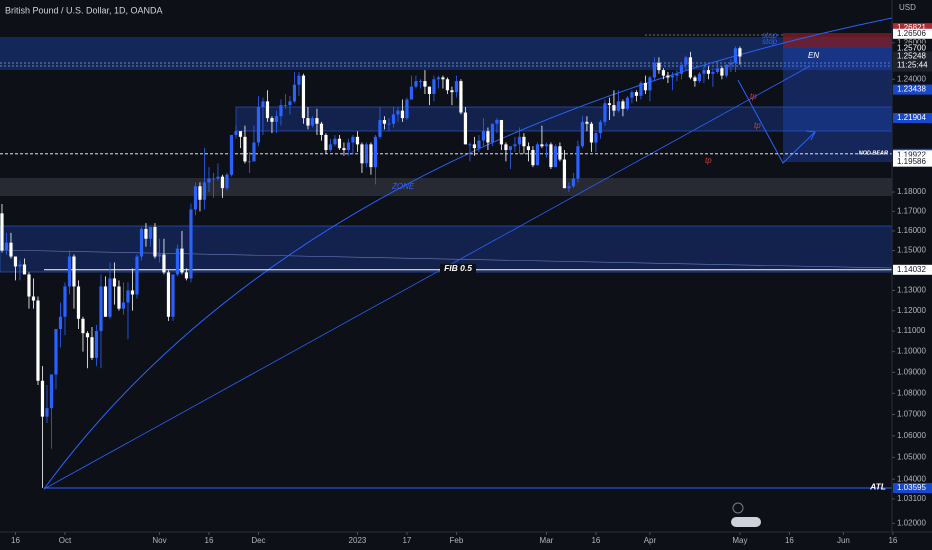 This screenshot has height=550, width=932. I want to click on x-tick-label: Jun, so click(843, 540).